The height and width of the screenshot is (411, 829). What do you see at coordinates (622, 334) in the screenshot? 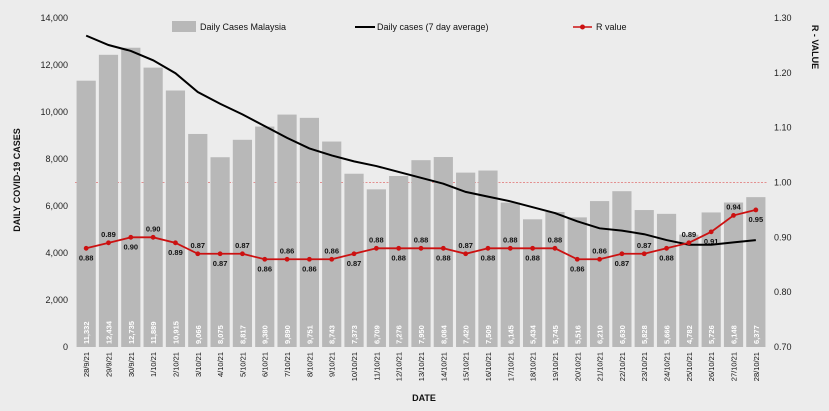
I see `bar-value-label: 6,630` at bounding box center [622, 334].